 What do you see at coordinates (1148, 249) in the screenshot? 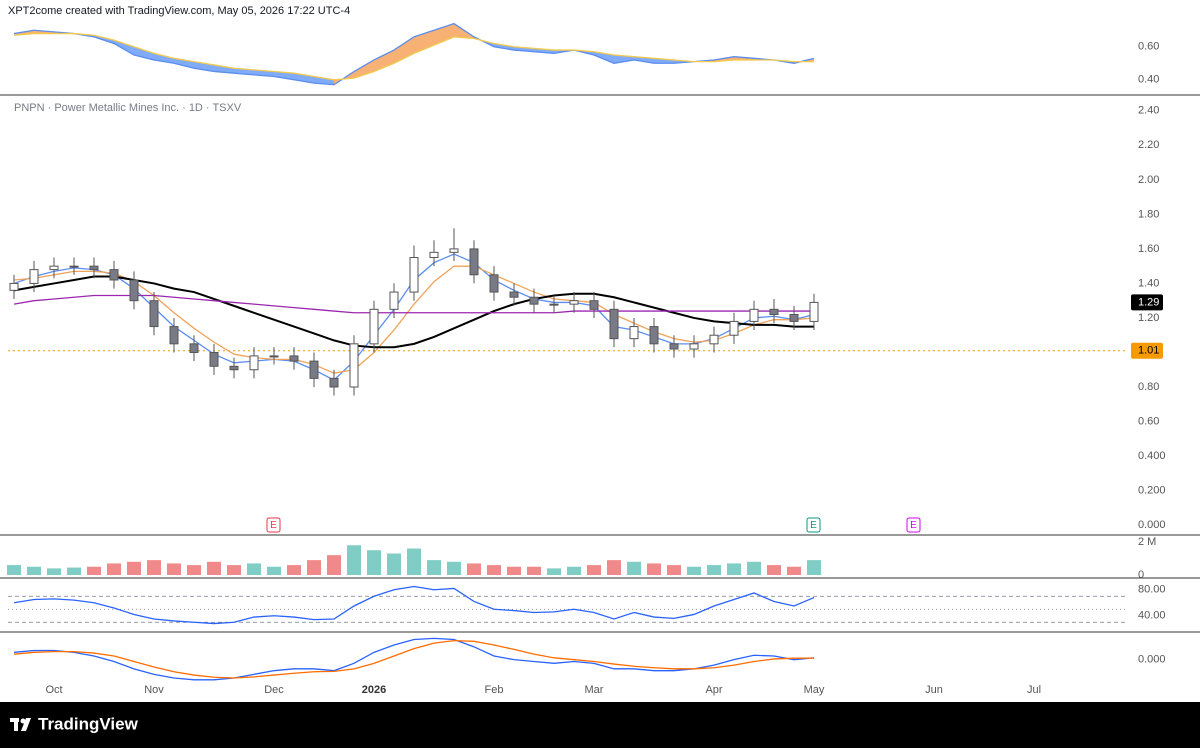
I see `y-tick-label: 1.60` at bounding box center [1148, 249].